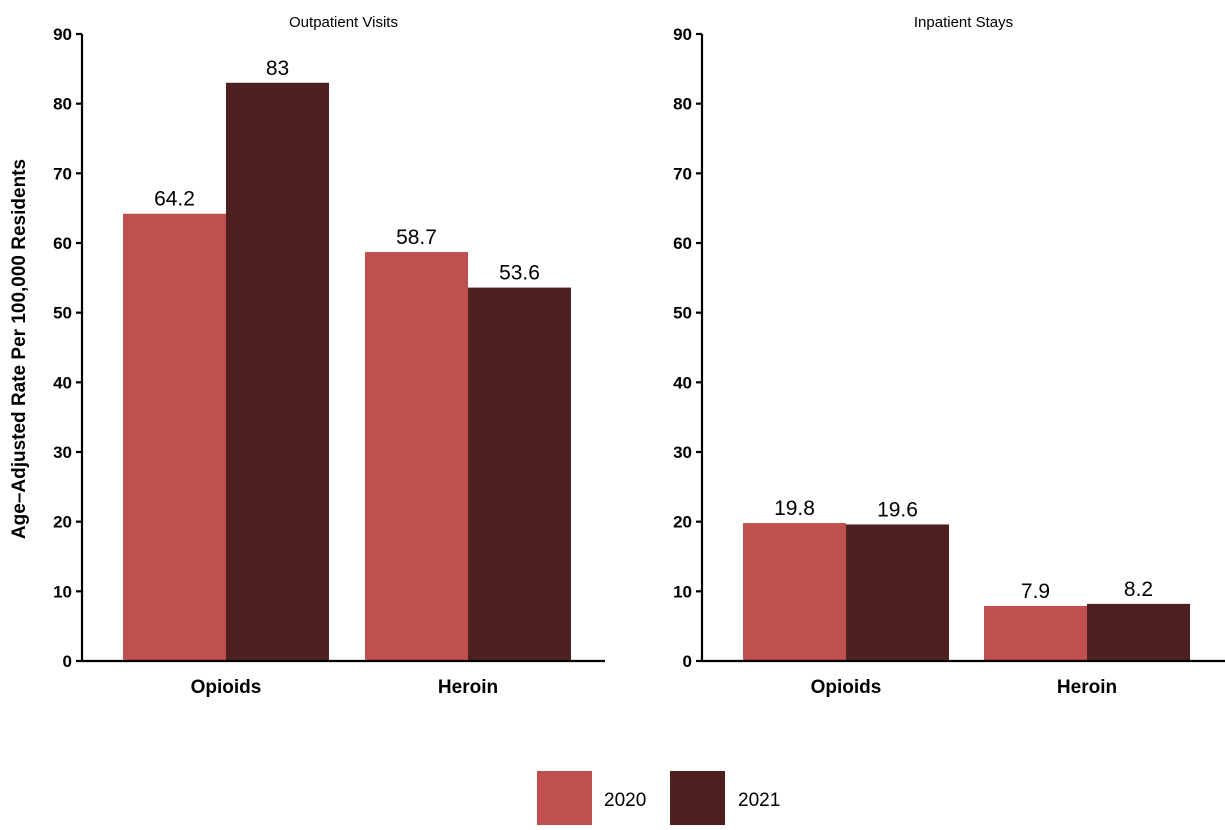  I want to click on panel-title: Inpatient Stays, so click(963, 22).